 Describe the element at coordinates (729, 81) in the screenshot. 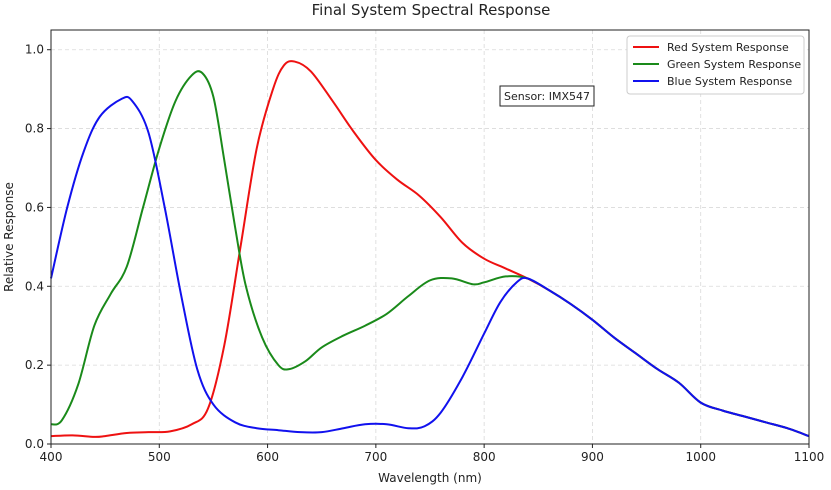

I see `blue-system-response-legend-label: Blue System Response` at that location.